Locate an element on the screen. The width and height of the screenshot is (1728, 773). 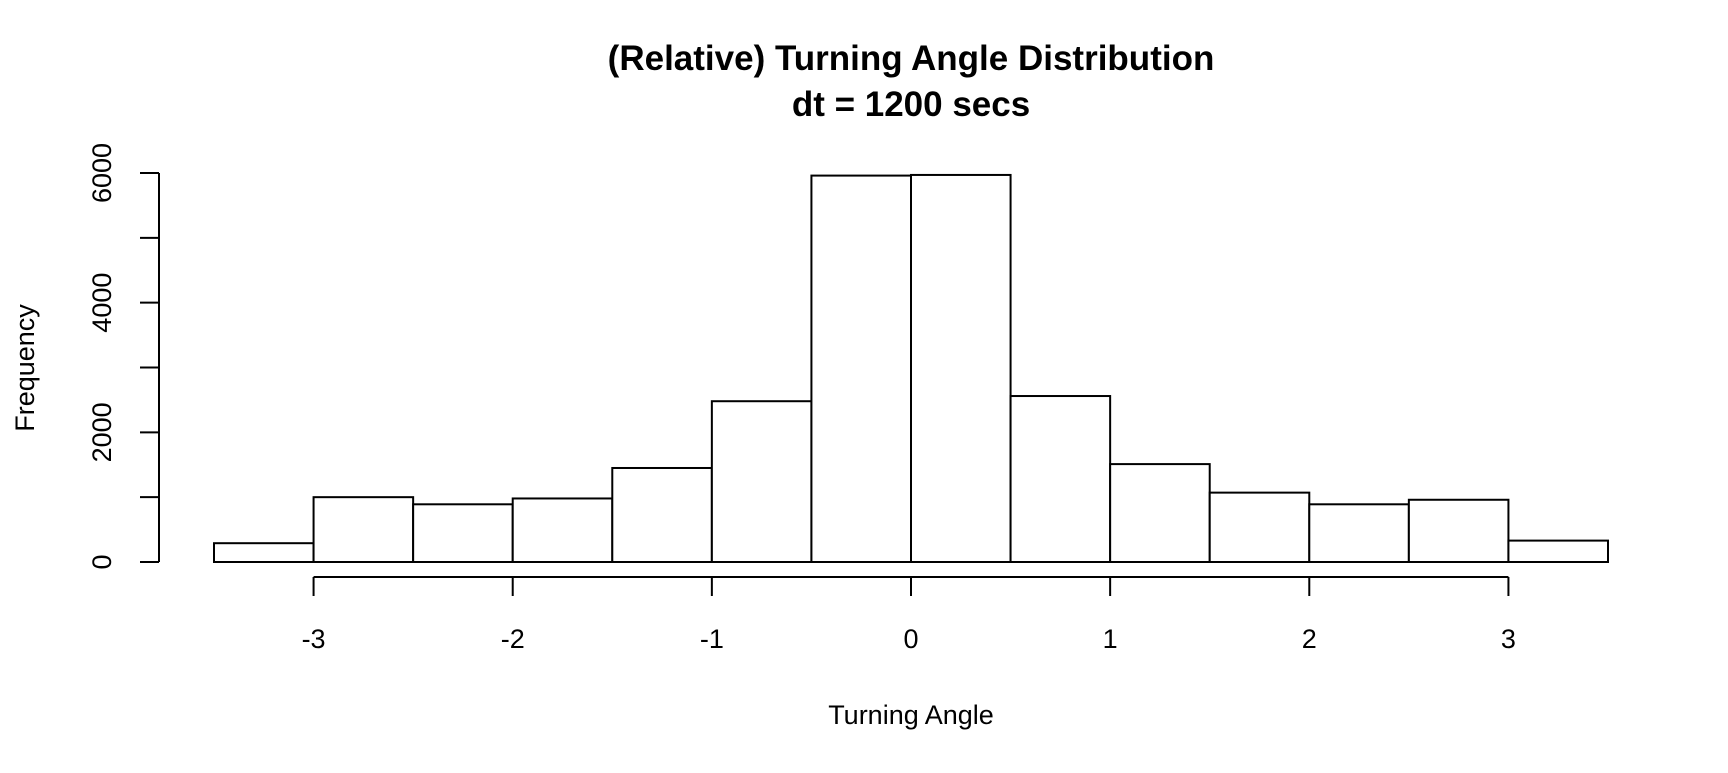
x-axis: -3 -2 -1 0 1 2 3 is located at coordinates (909, 615).